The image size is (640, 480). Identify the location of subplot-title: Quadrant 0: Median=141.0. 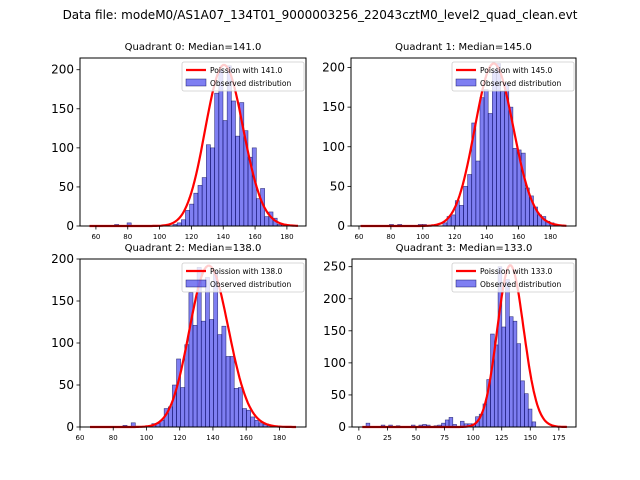
(193, 47).